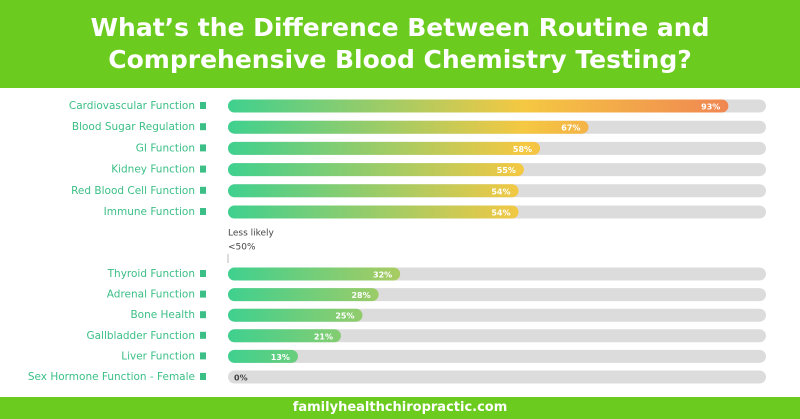  What do you see at coordinates (400, 408) in the screenshot?
I see `source: familyhealthchiropractic.com` at bounding box center [400, 408].